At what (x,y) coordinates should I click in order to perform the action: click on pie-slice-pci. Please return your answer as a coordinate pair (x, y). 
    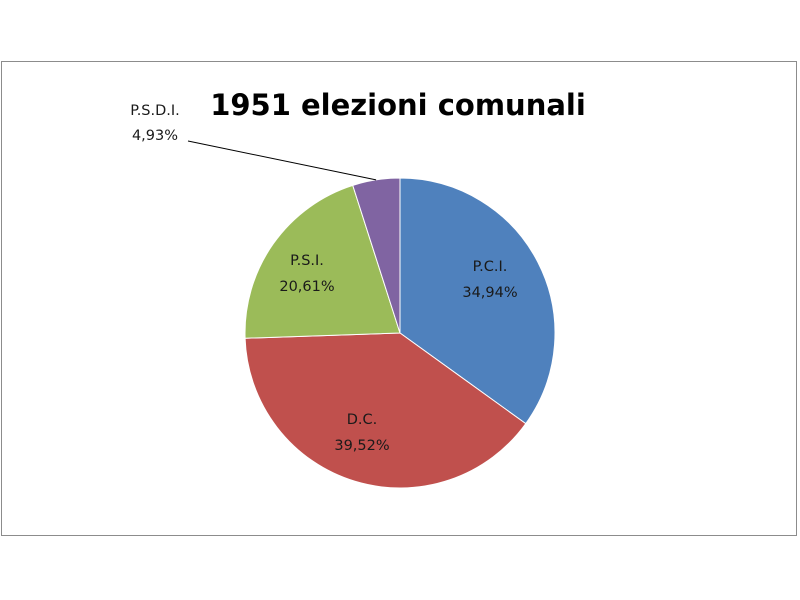
    Looking at the image, I should click on (477, 301).